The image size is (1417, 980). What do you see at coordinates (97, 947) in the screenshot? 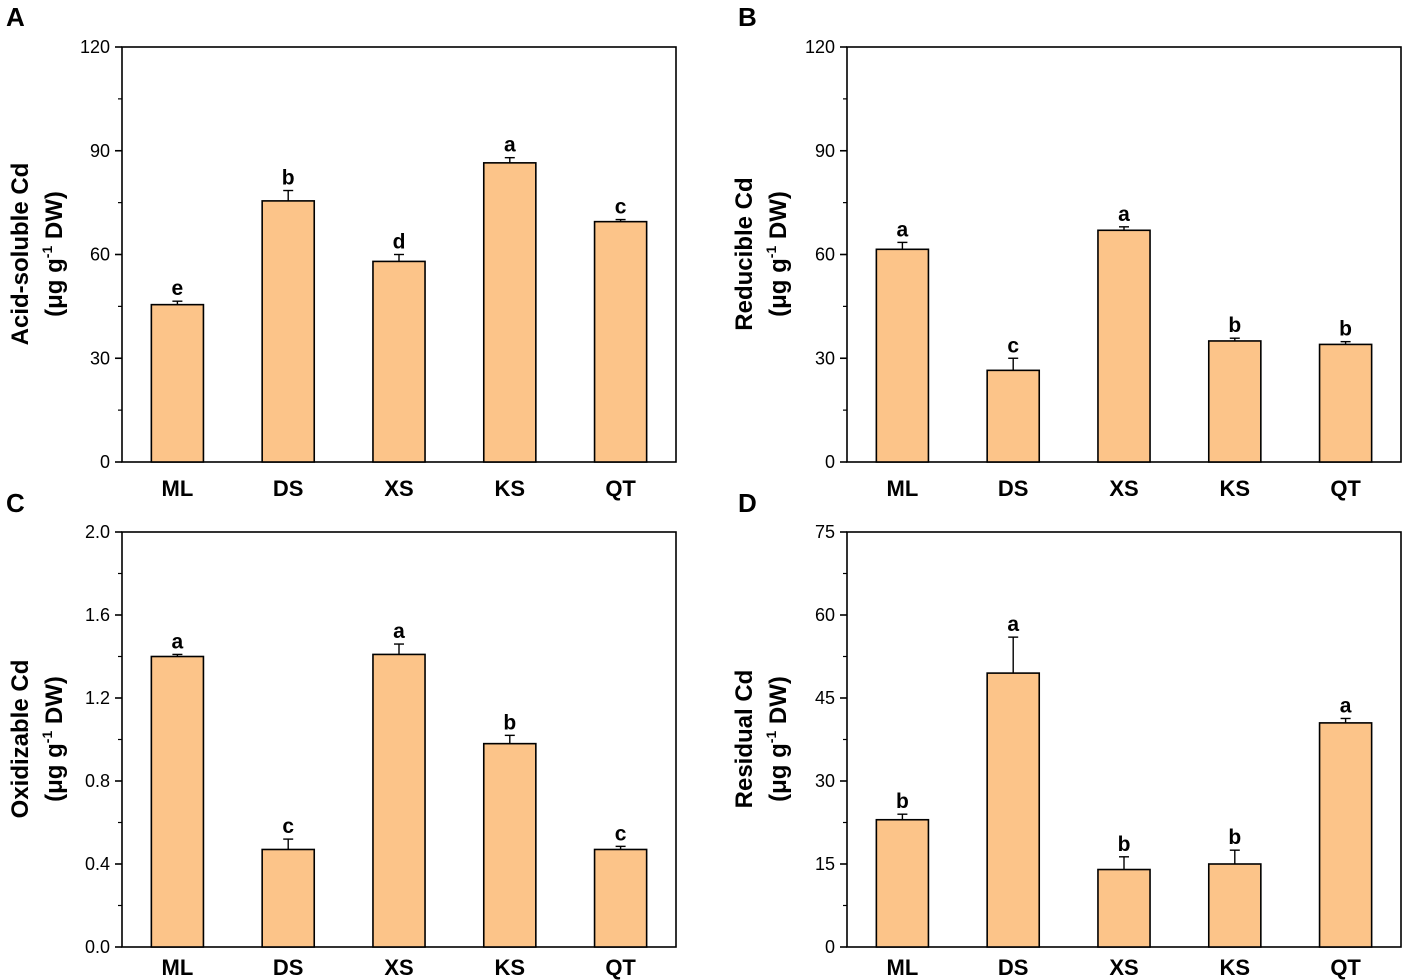
I see `y-tick-label: 0.0` at bounding box center [97, 947].